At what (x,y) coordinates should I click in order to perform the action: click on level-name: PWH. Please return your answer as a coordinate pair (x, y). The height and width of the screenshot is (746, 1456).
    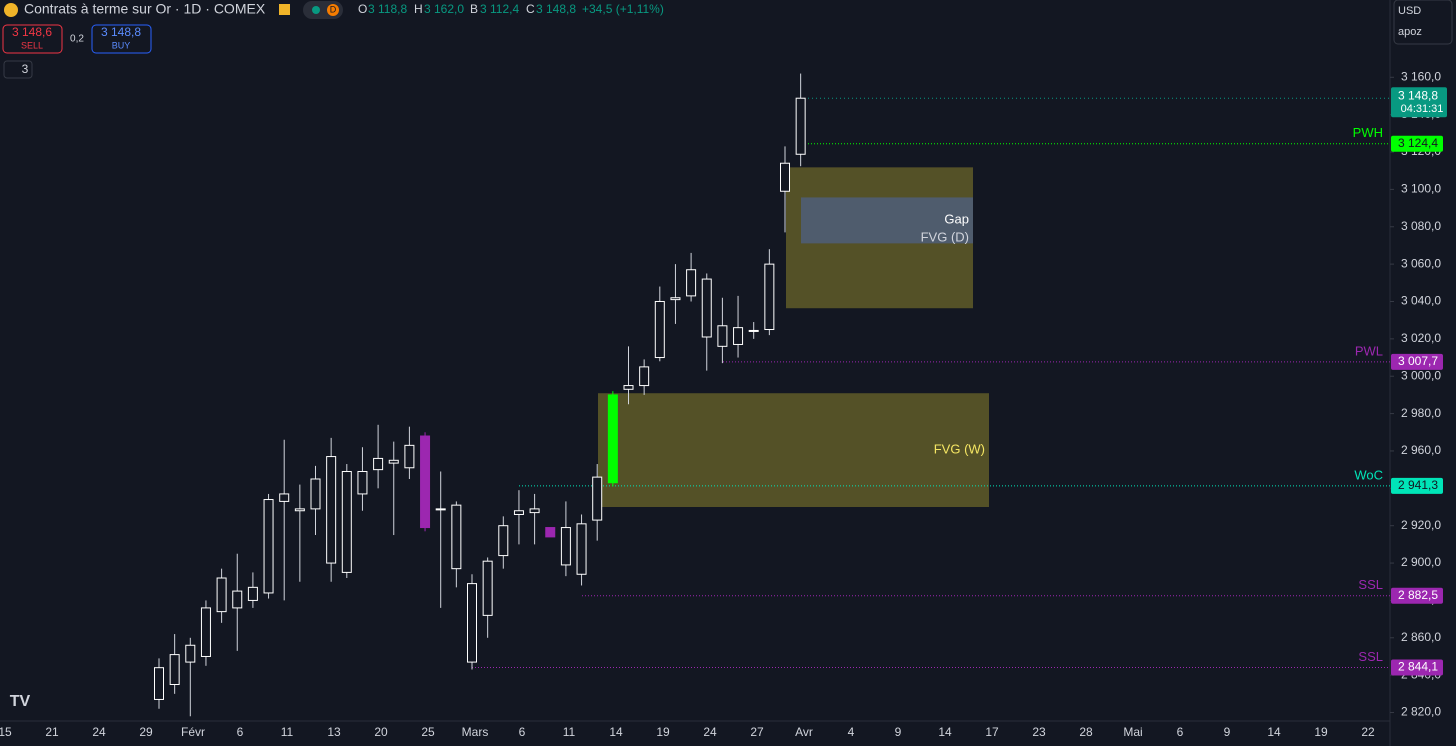
    Looking at the image, I should click on (1368, 132).